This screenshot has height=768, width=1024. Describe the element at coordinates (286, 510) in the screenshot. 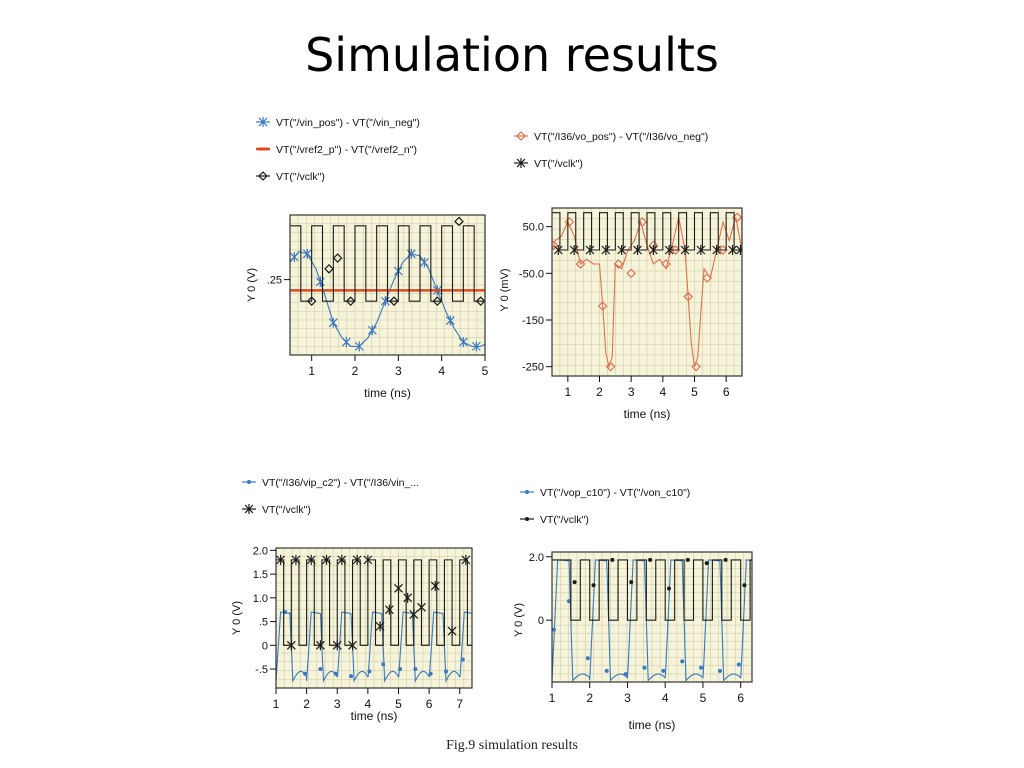

I see `legend-label-3-2: VT("/vclk")` at that location.